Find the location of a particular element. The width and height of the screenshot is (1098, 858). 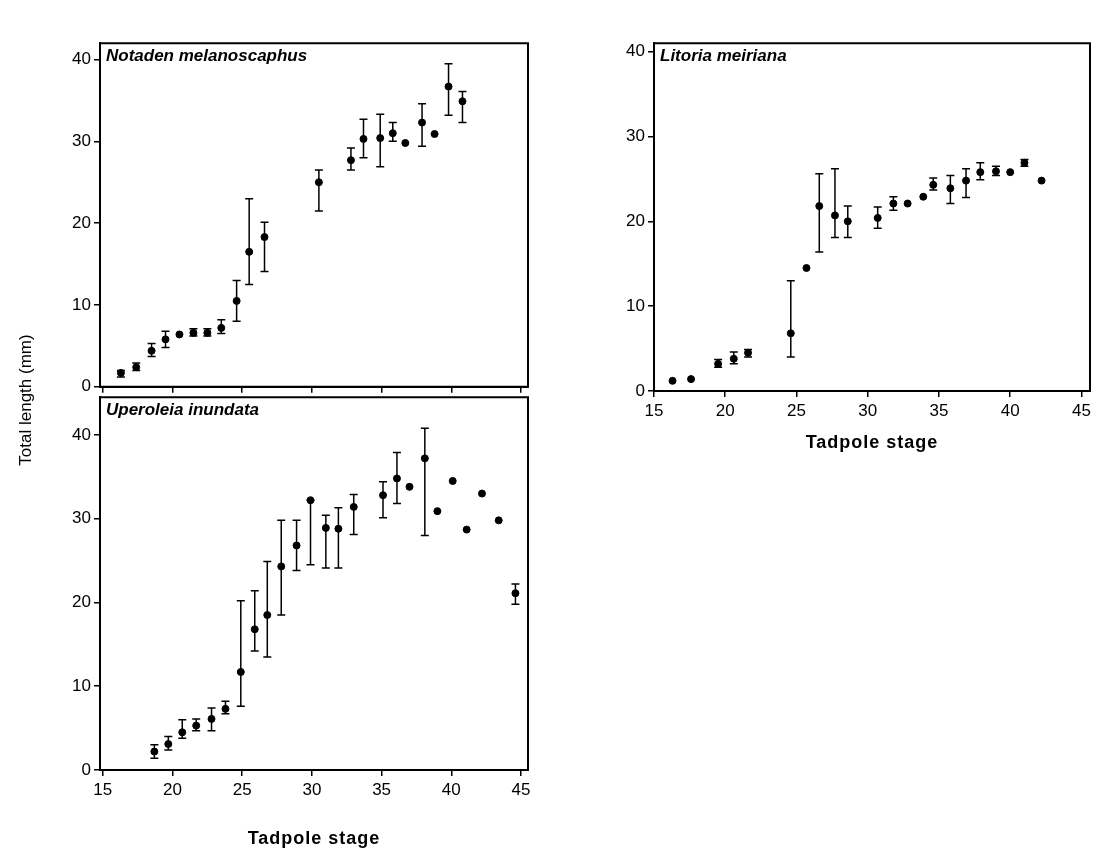

chart-title: Litoria meiriana is located at coordinates (723, 56).